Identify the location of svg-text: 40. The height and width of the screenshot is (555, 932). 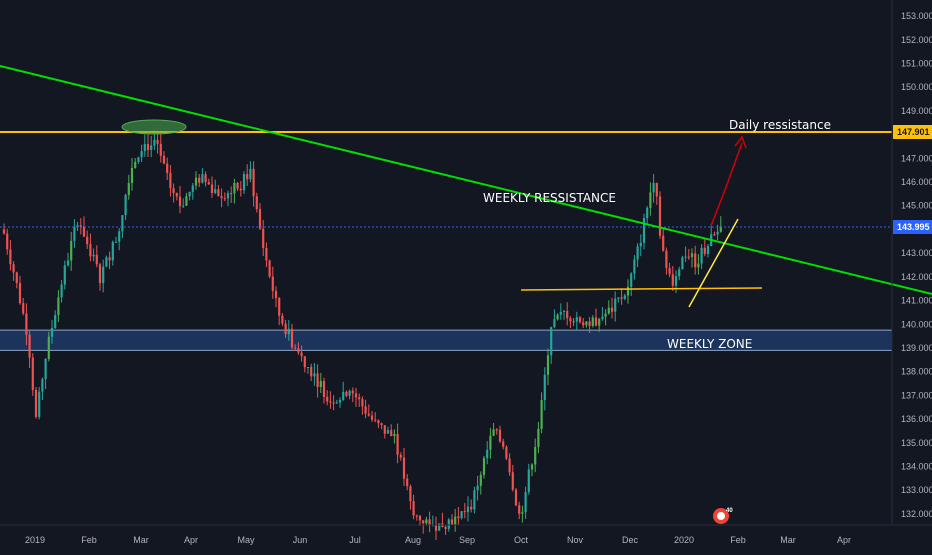
(729, 511).